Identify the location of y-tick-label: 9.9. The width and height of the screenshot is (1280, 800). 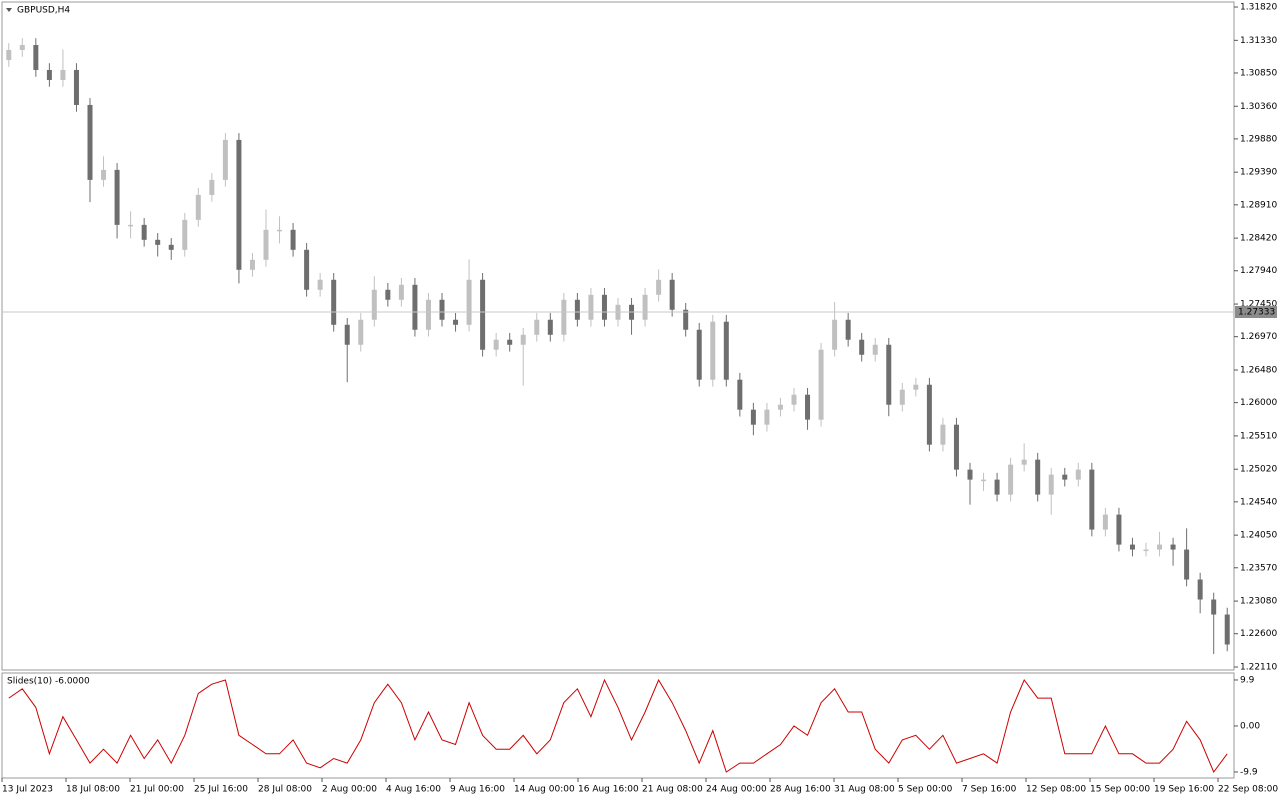
(1247, 680).